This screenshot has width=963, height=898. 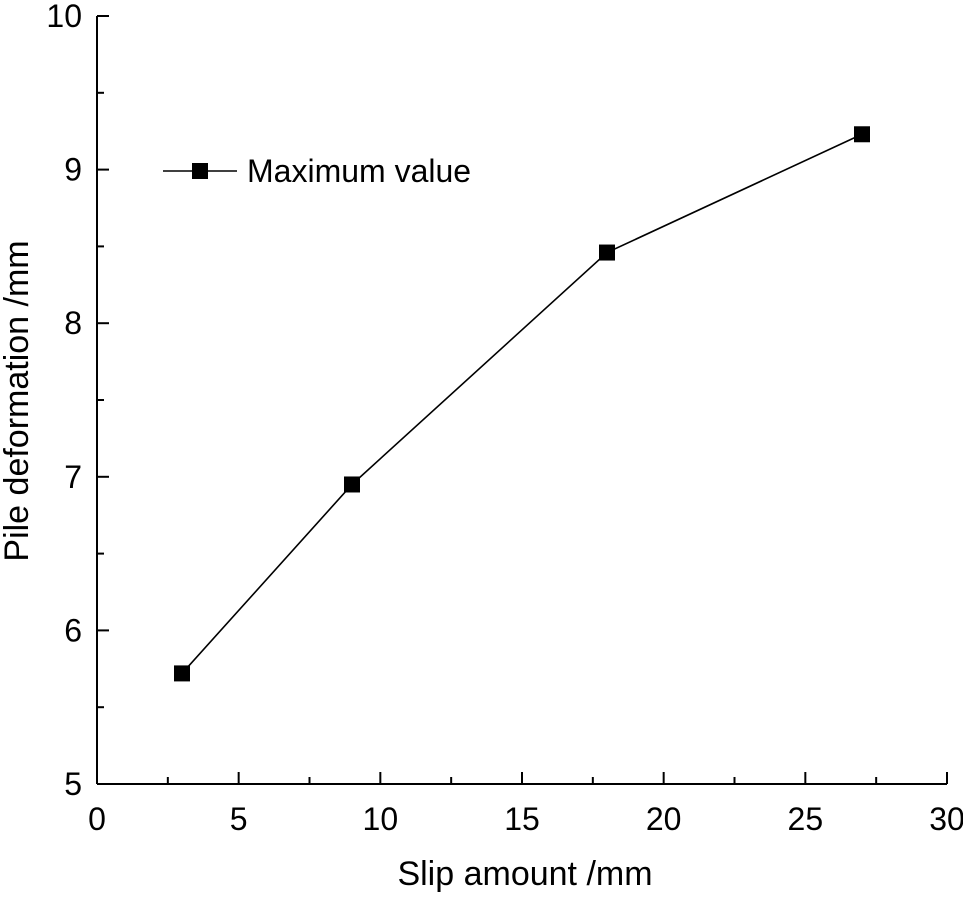 What do you see at coordinates (239, 819) in the screenshot?
I see `x-tick-label: 5` at bounding box center [239, 819].